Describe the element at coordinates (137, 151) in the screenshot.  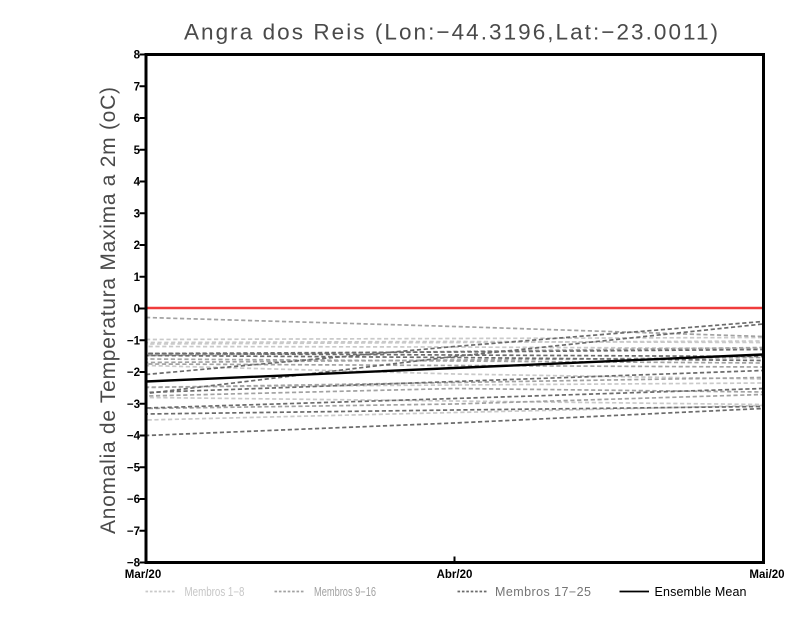
I see `svg-text: 5` at that location.